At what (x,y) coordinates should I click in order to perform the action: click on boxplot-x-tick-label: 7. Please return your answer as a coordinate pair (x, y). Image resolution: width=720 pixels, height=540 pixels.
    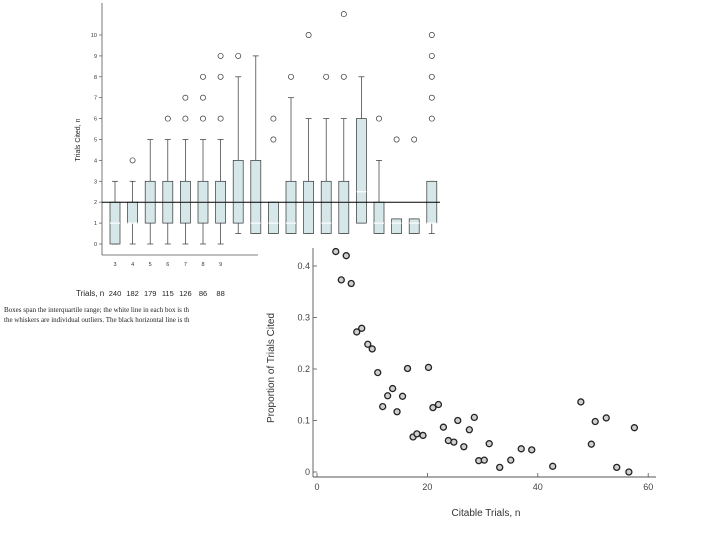
    Looking at the image, I should click on (185, 265).